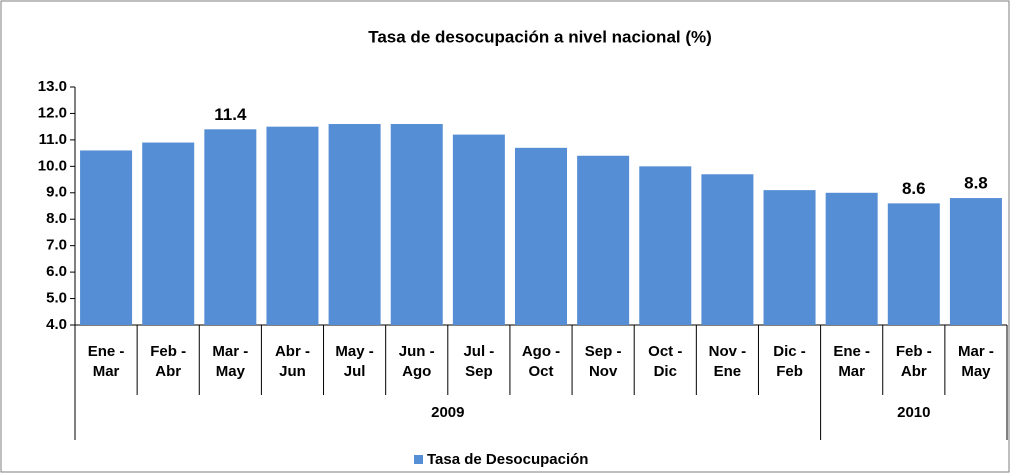 This screenshot has width=1011, height=473. I want to click on x-tick-label: Oct - Dic, so click(665, 361).